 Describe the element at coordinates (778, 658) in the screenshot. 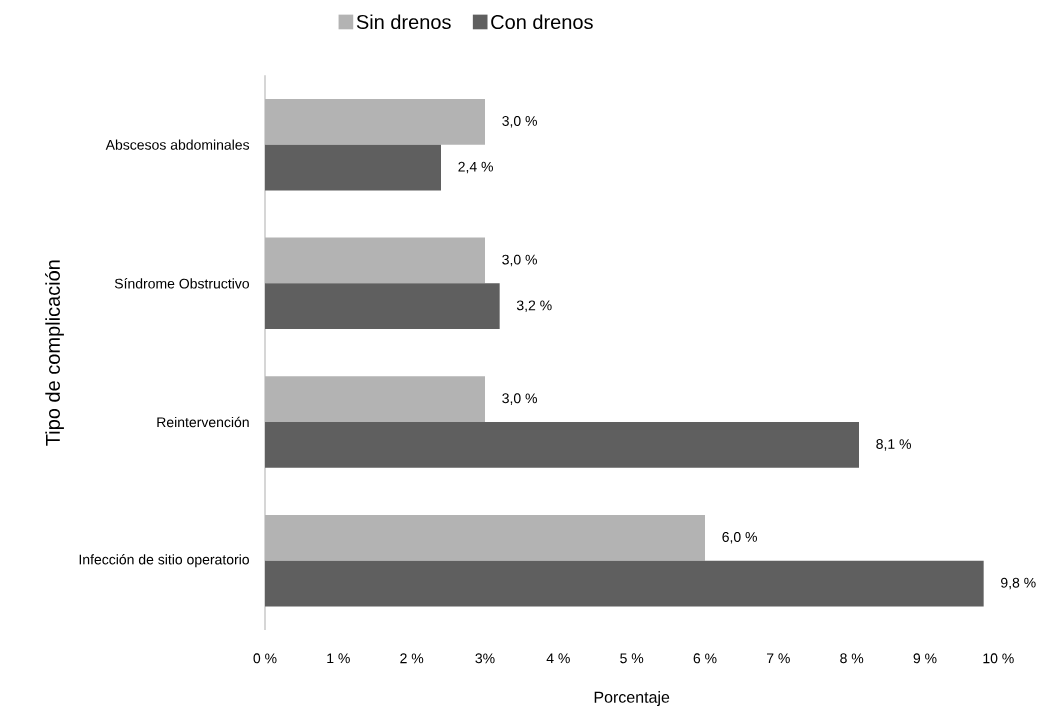

I see `x-tick-label: 7 %` at that location.